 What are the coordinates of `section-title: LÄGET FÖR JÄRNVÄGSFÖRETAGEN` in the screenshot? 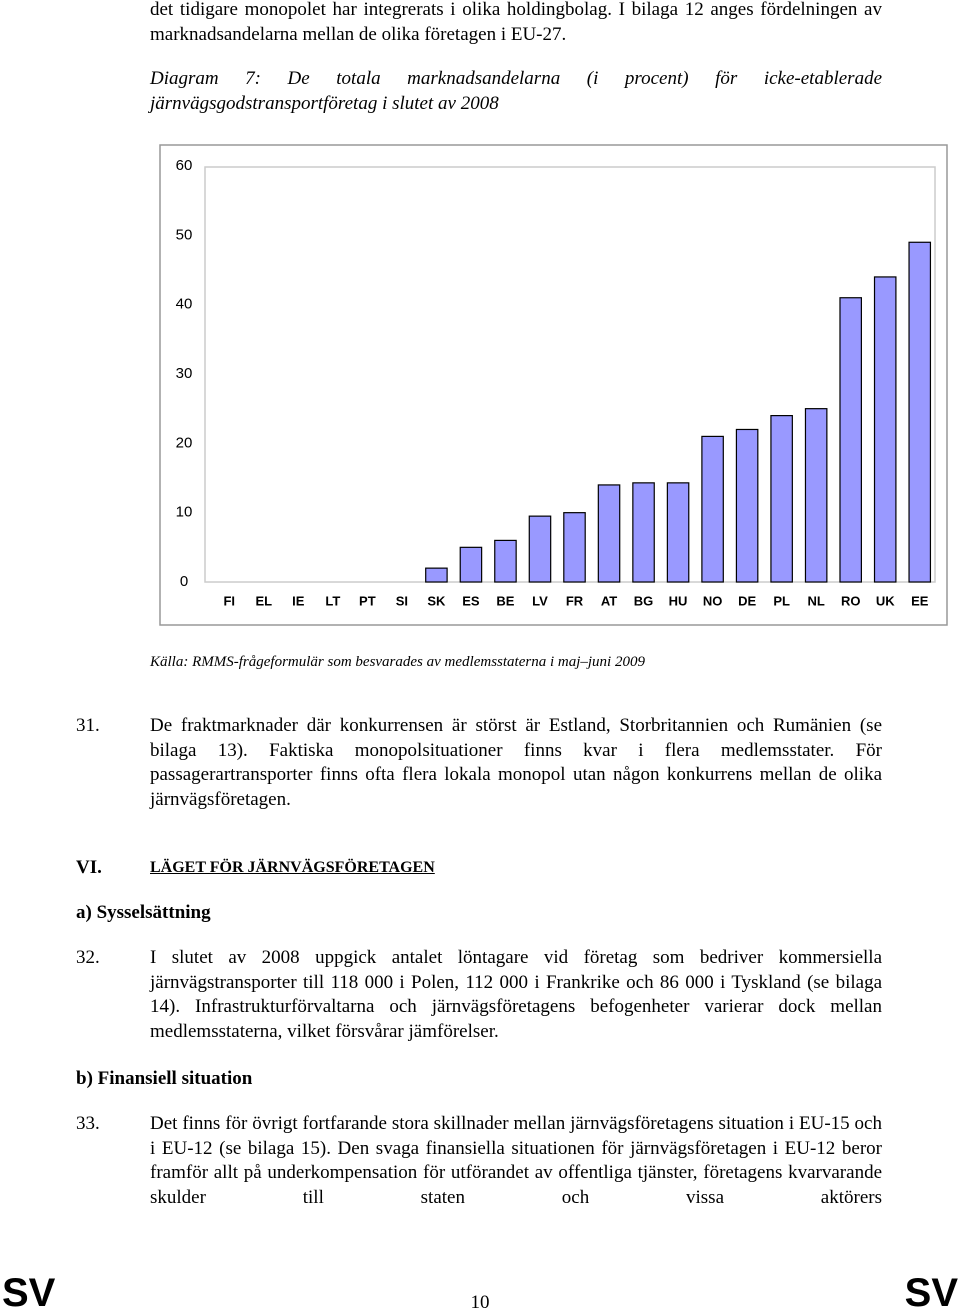 It's located at (292, 867).